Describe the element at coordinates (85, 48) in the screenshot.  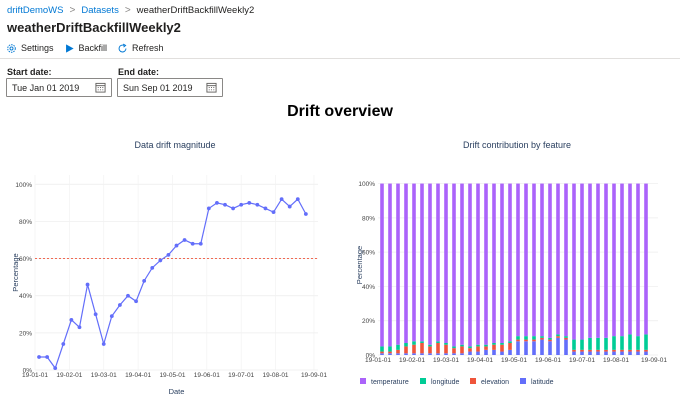
I see `backfill-button: Backfill` at that location.